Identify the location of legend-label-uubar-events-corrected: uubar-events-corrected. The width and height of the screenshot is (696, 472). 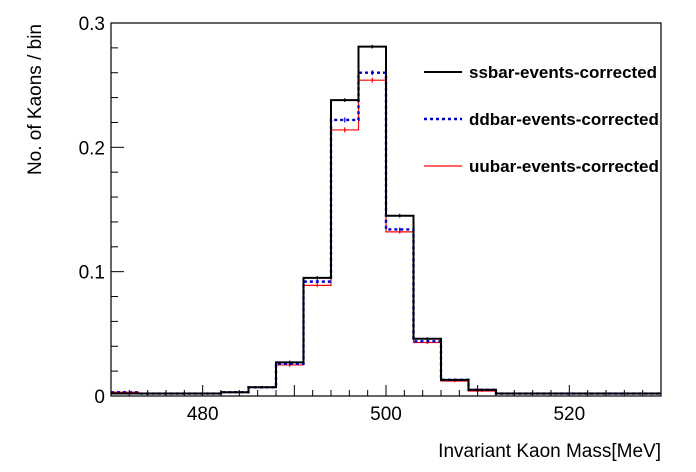
(564, 166).